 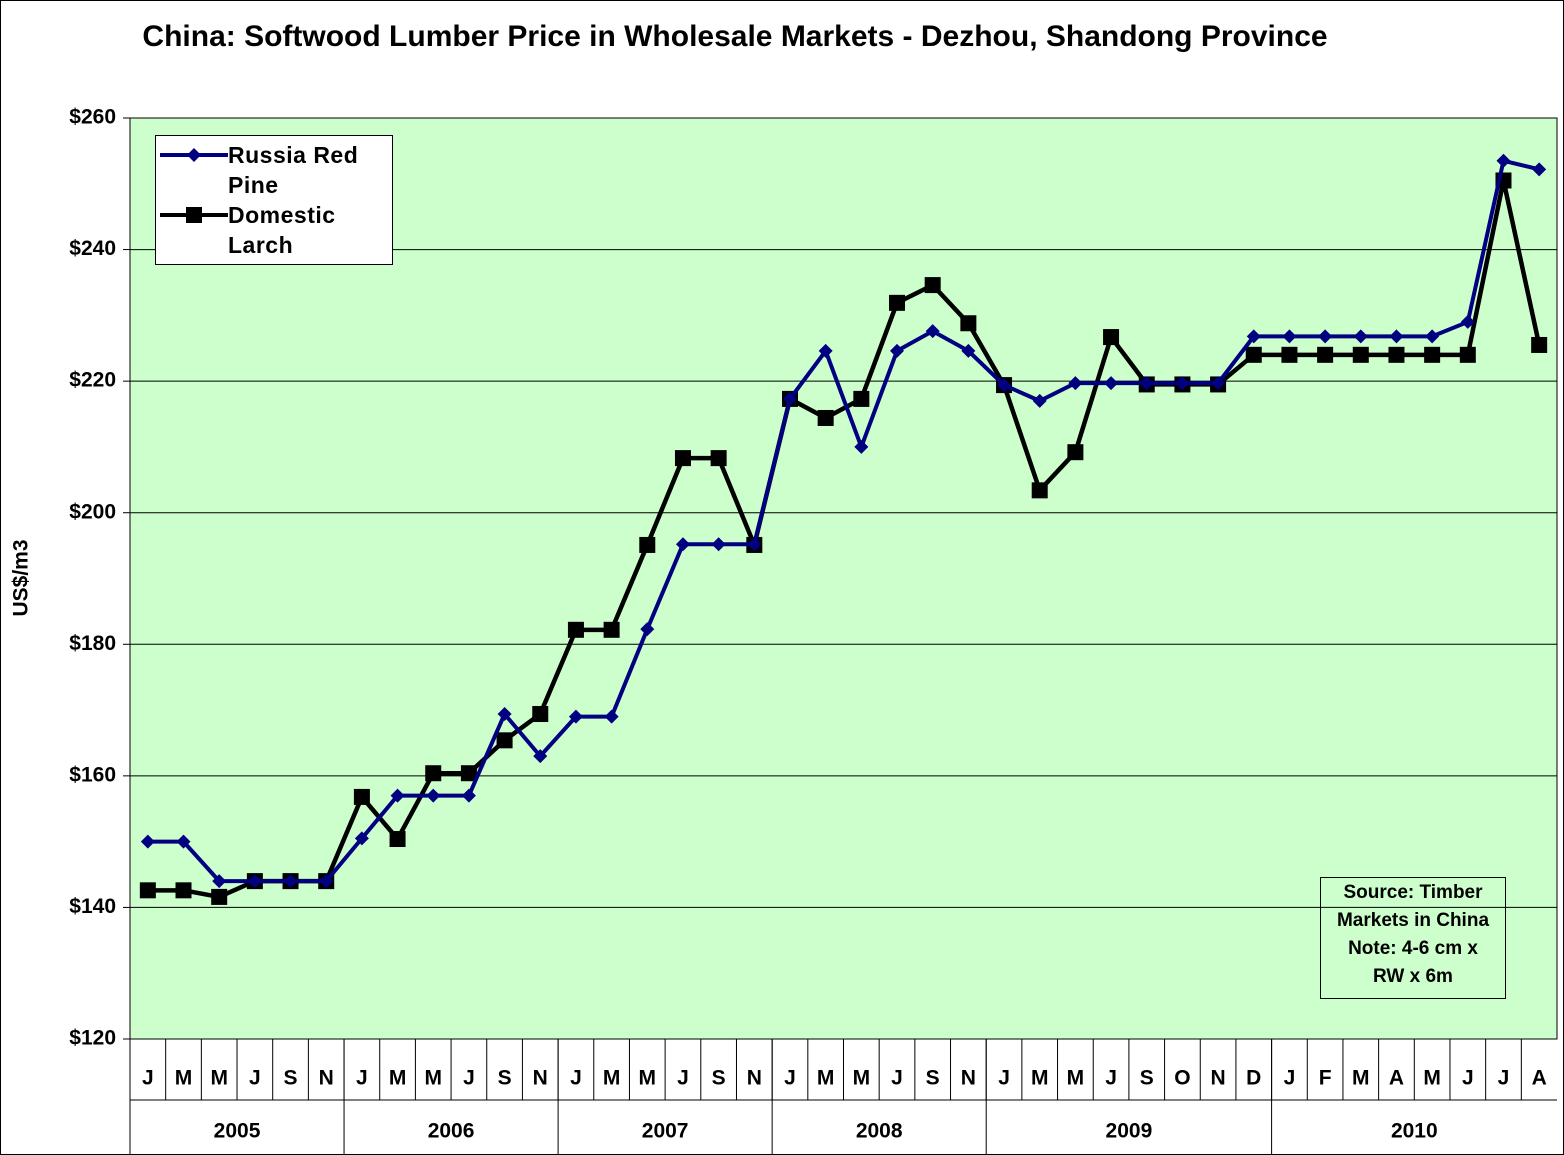 What do you see at coordinates (92, 511) in the screenshot?
I see `y-tick-label: $200` at bounding box center [92, 511].